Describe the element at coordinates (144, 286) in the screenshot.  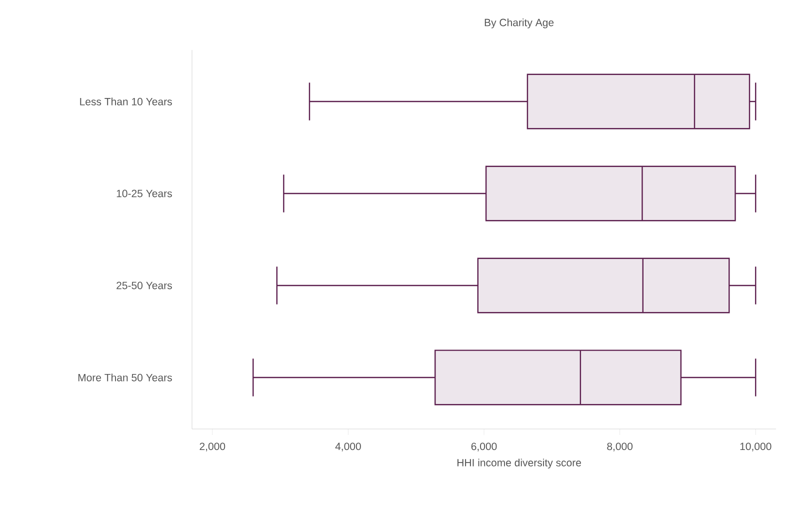
I see `y-tick-label: 25-50 Years` at that location.